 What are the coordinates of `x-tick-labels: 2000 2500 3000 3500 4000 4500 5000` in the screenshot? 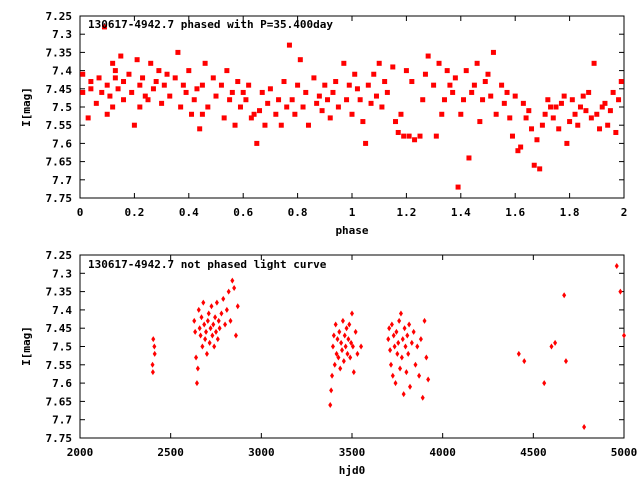 It's located at (352, 452).